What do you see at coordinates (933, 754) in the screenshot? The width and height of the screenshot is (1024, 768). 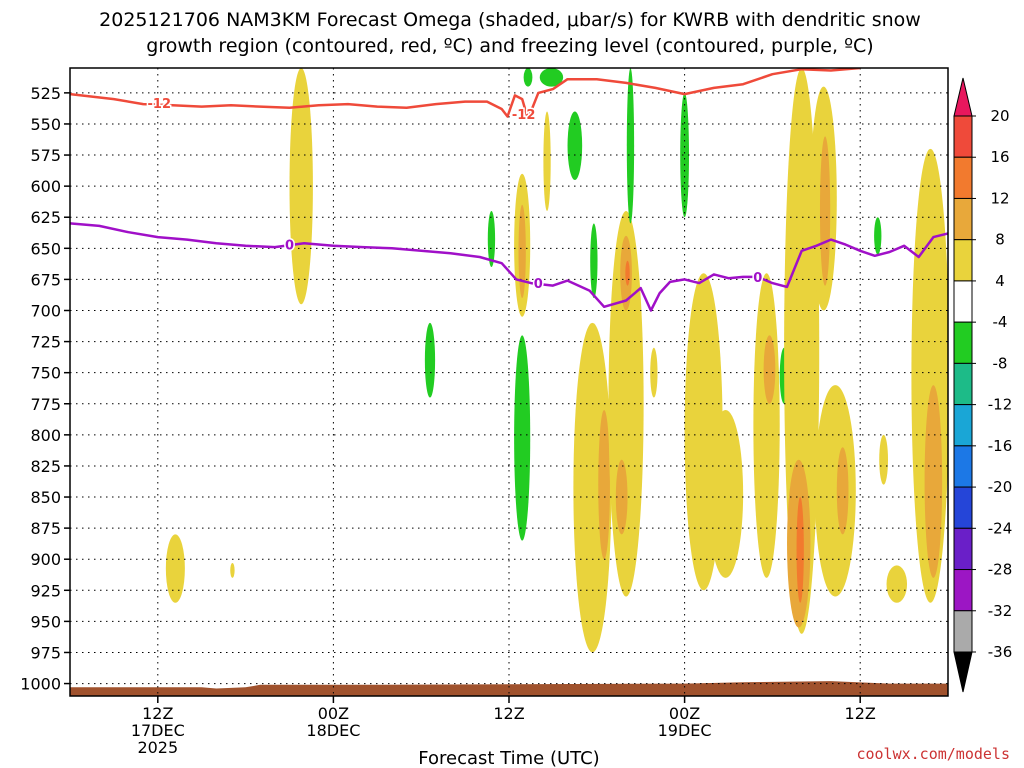 I see `credit-text: coolwx.com/models` at bounding box center [933, 754].